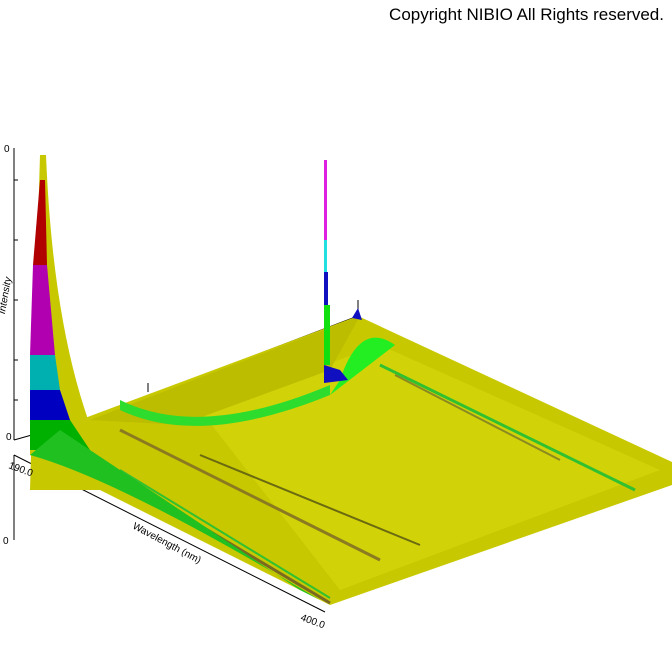 This screenshot has height=672, width=672. Describe the element at coordinates (526, 14) in the screenshot. I see `copyright: Copyright NIBIO All Rights reserved.` at that location.